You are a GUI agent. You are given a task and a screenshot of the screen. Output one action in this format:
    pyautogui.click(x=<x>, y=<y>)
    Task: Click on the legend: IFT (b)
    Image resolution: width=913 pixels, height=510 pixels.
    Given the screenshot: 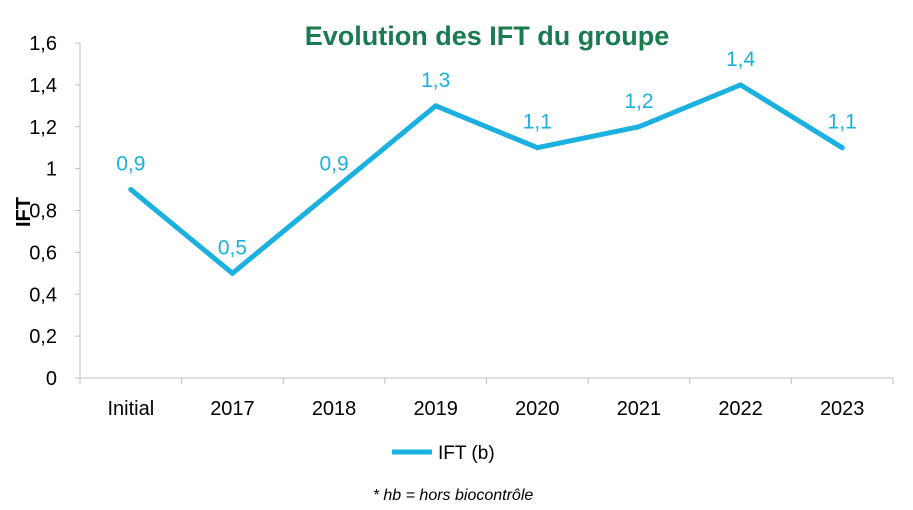 What is the action you would take?
    pyautogui.click(x=443, y=453)
    